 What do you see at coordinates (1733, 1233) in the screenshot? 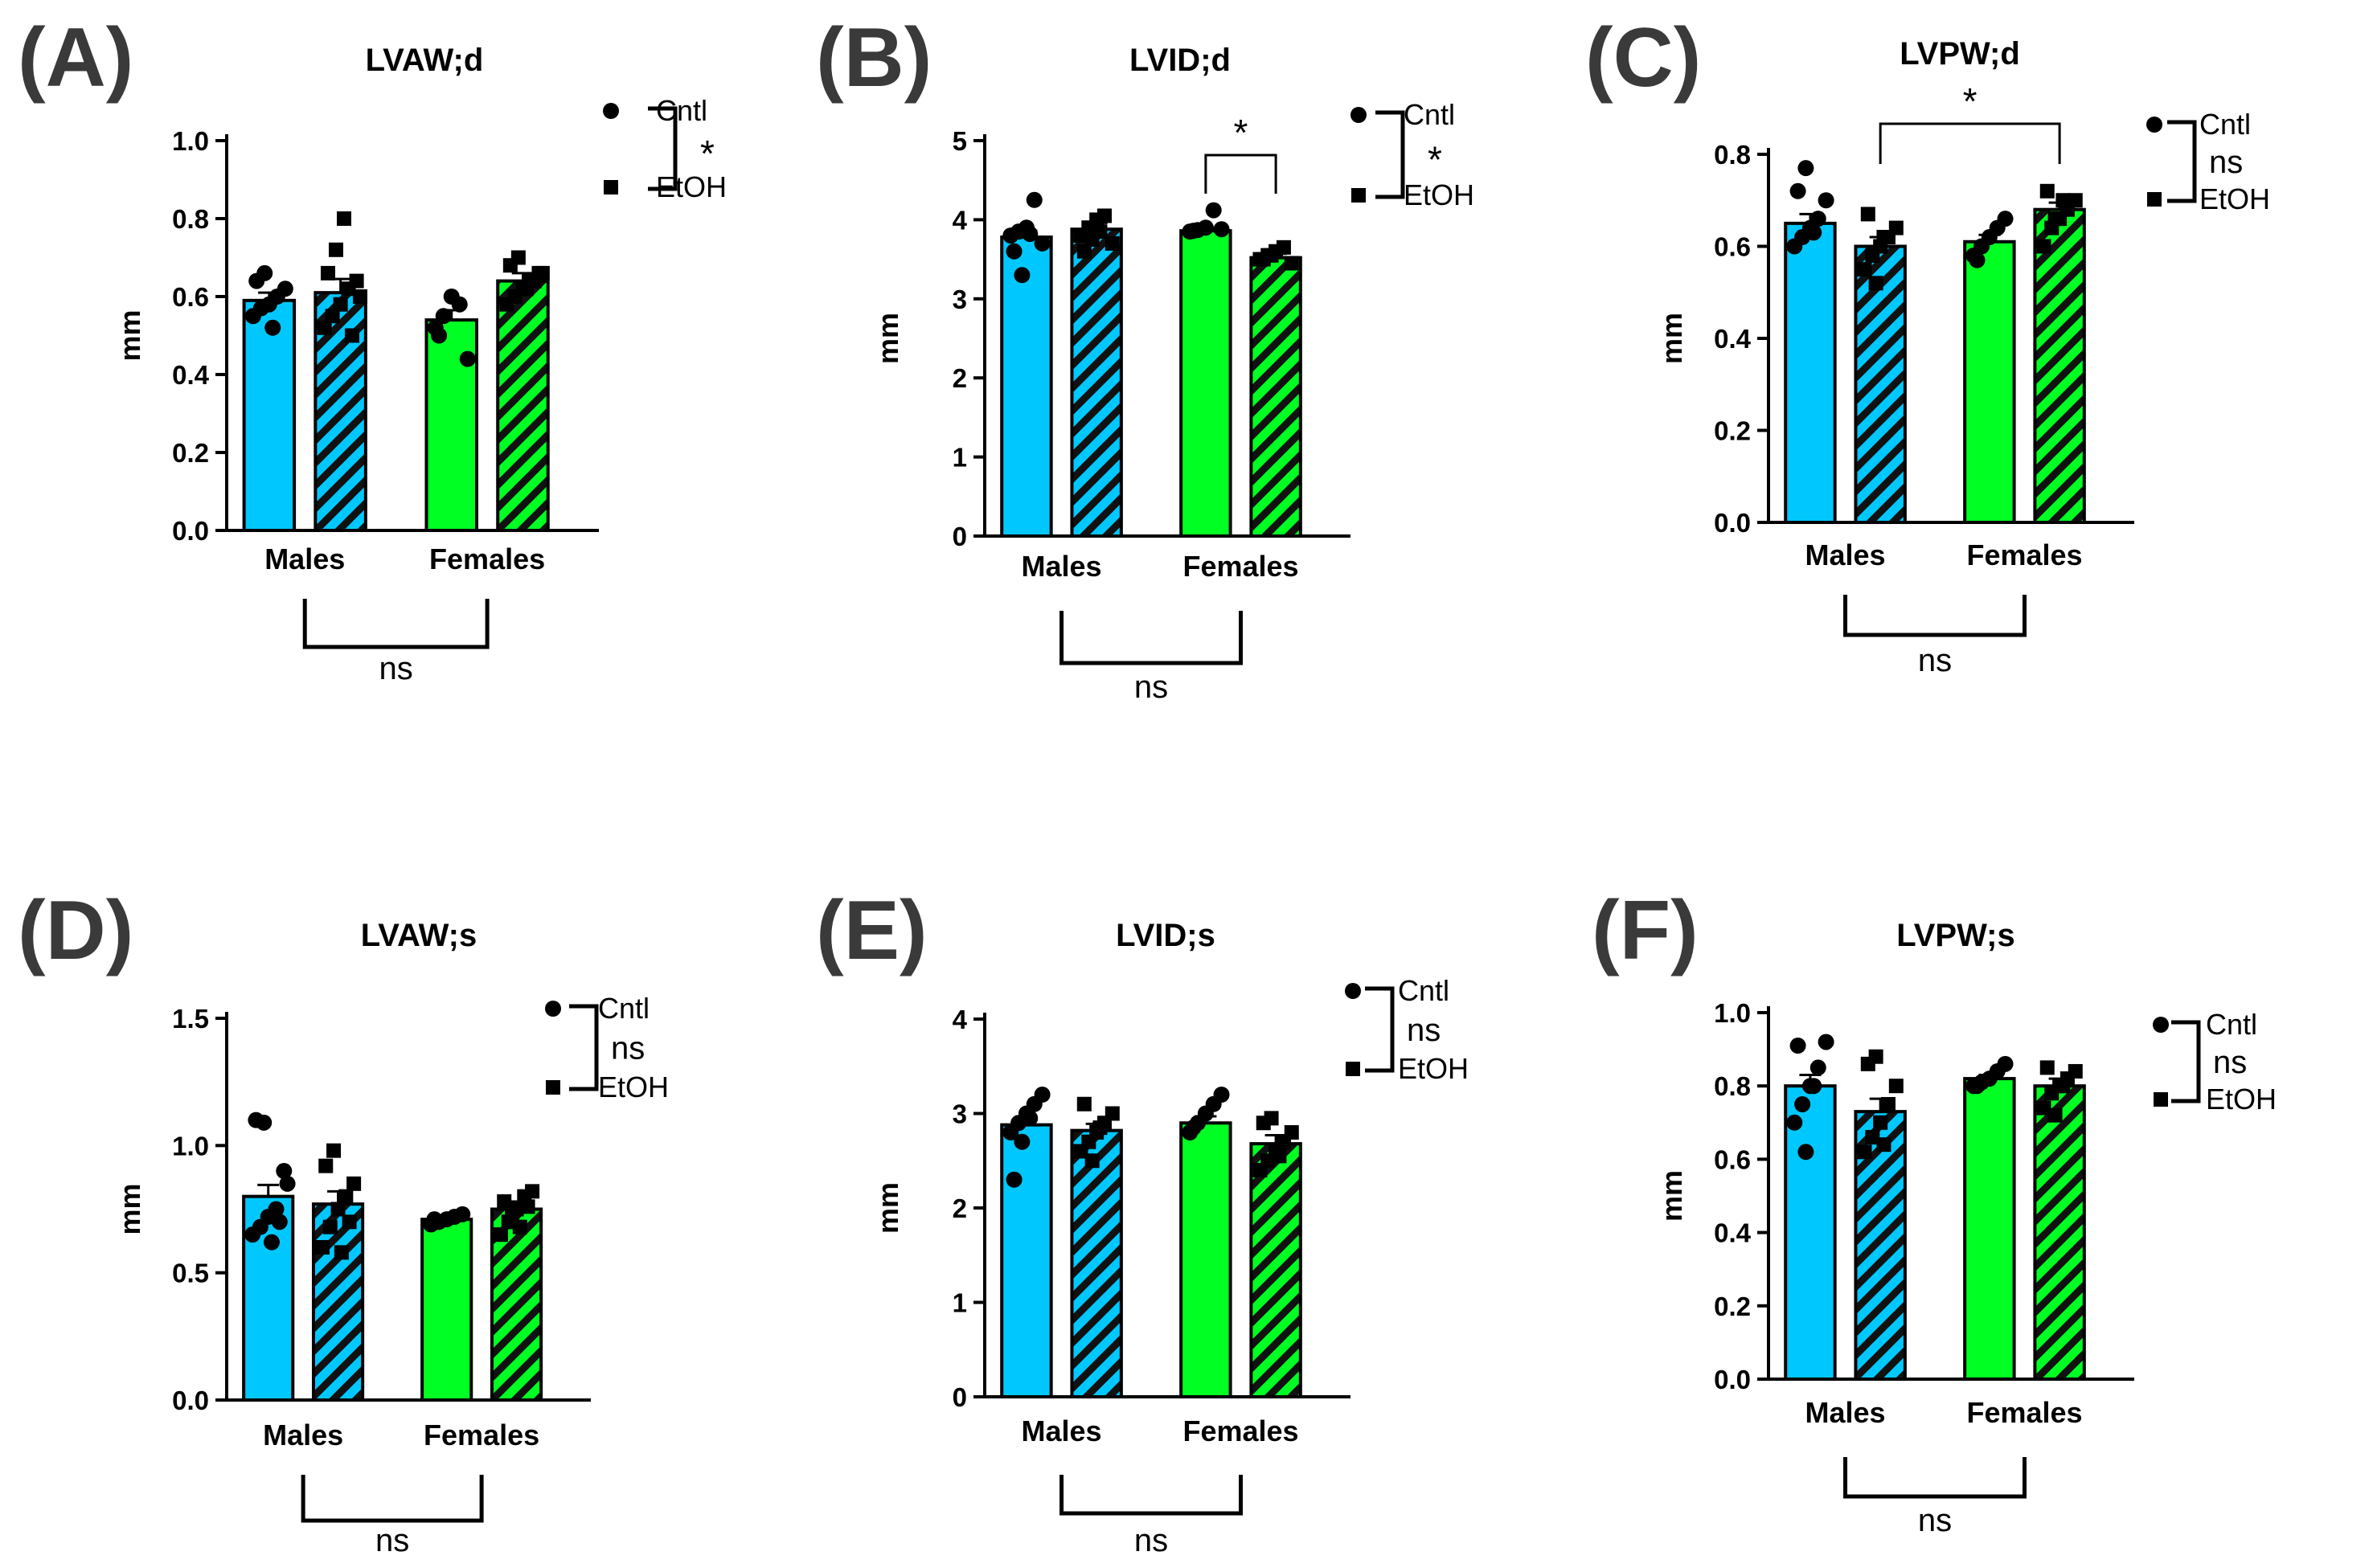
I see `y-tick-label: 0.4` at bounding box center [1733, 1233].